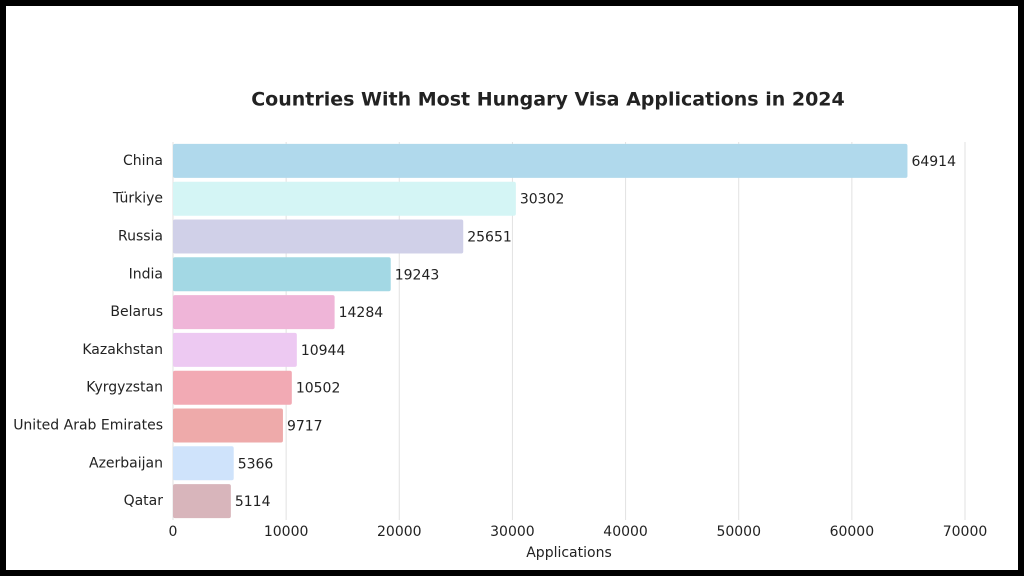 This screenshot has width=1024, height=576. Describe the element at coordinates (305, 427) in the screenshot. I see `value-label: 9717` at that location.